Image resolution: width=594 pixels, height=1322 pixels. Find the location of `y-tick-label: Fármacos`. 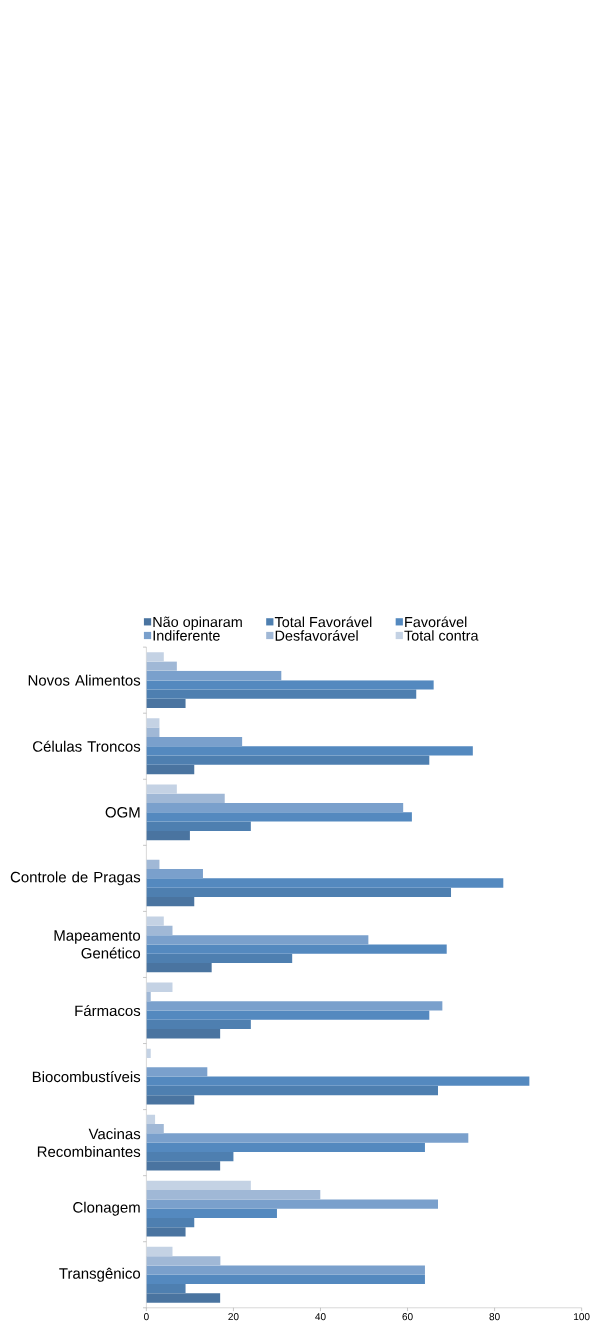

y-tick-label: Fármacos is located at coordinates (107, 1010).